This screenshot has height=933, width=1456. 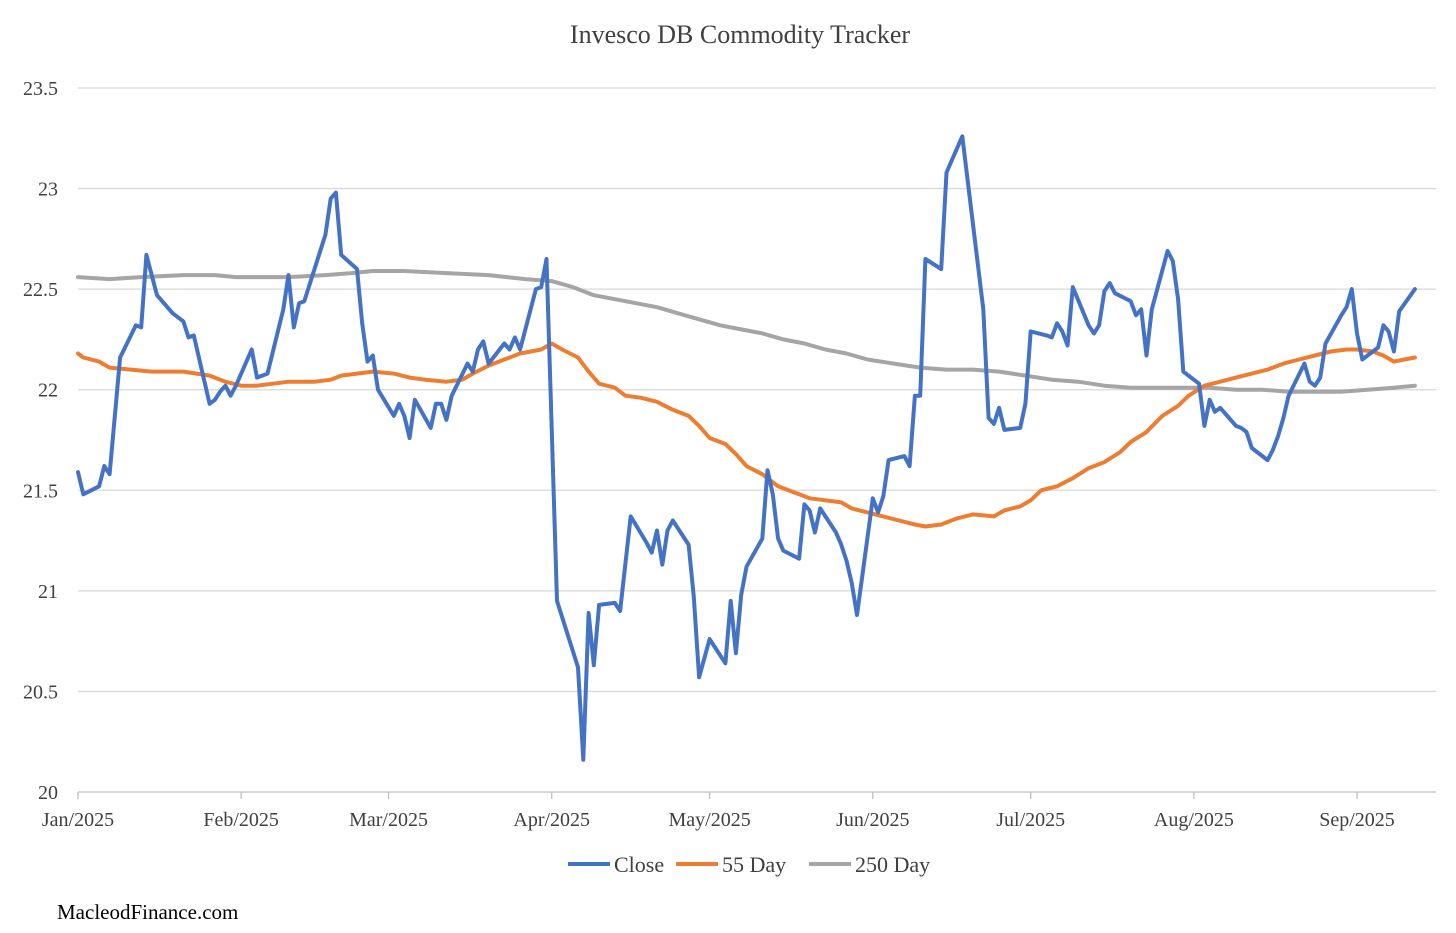 What do you see at coordinates (48, 793) in the screenshot?
I see `y-tick-label: 20` at bounding box center [48, 793].